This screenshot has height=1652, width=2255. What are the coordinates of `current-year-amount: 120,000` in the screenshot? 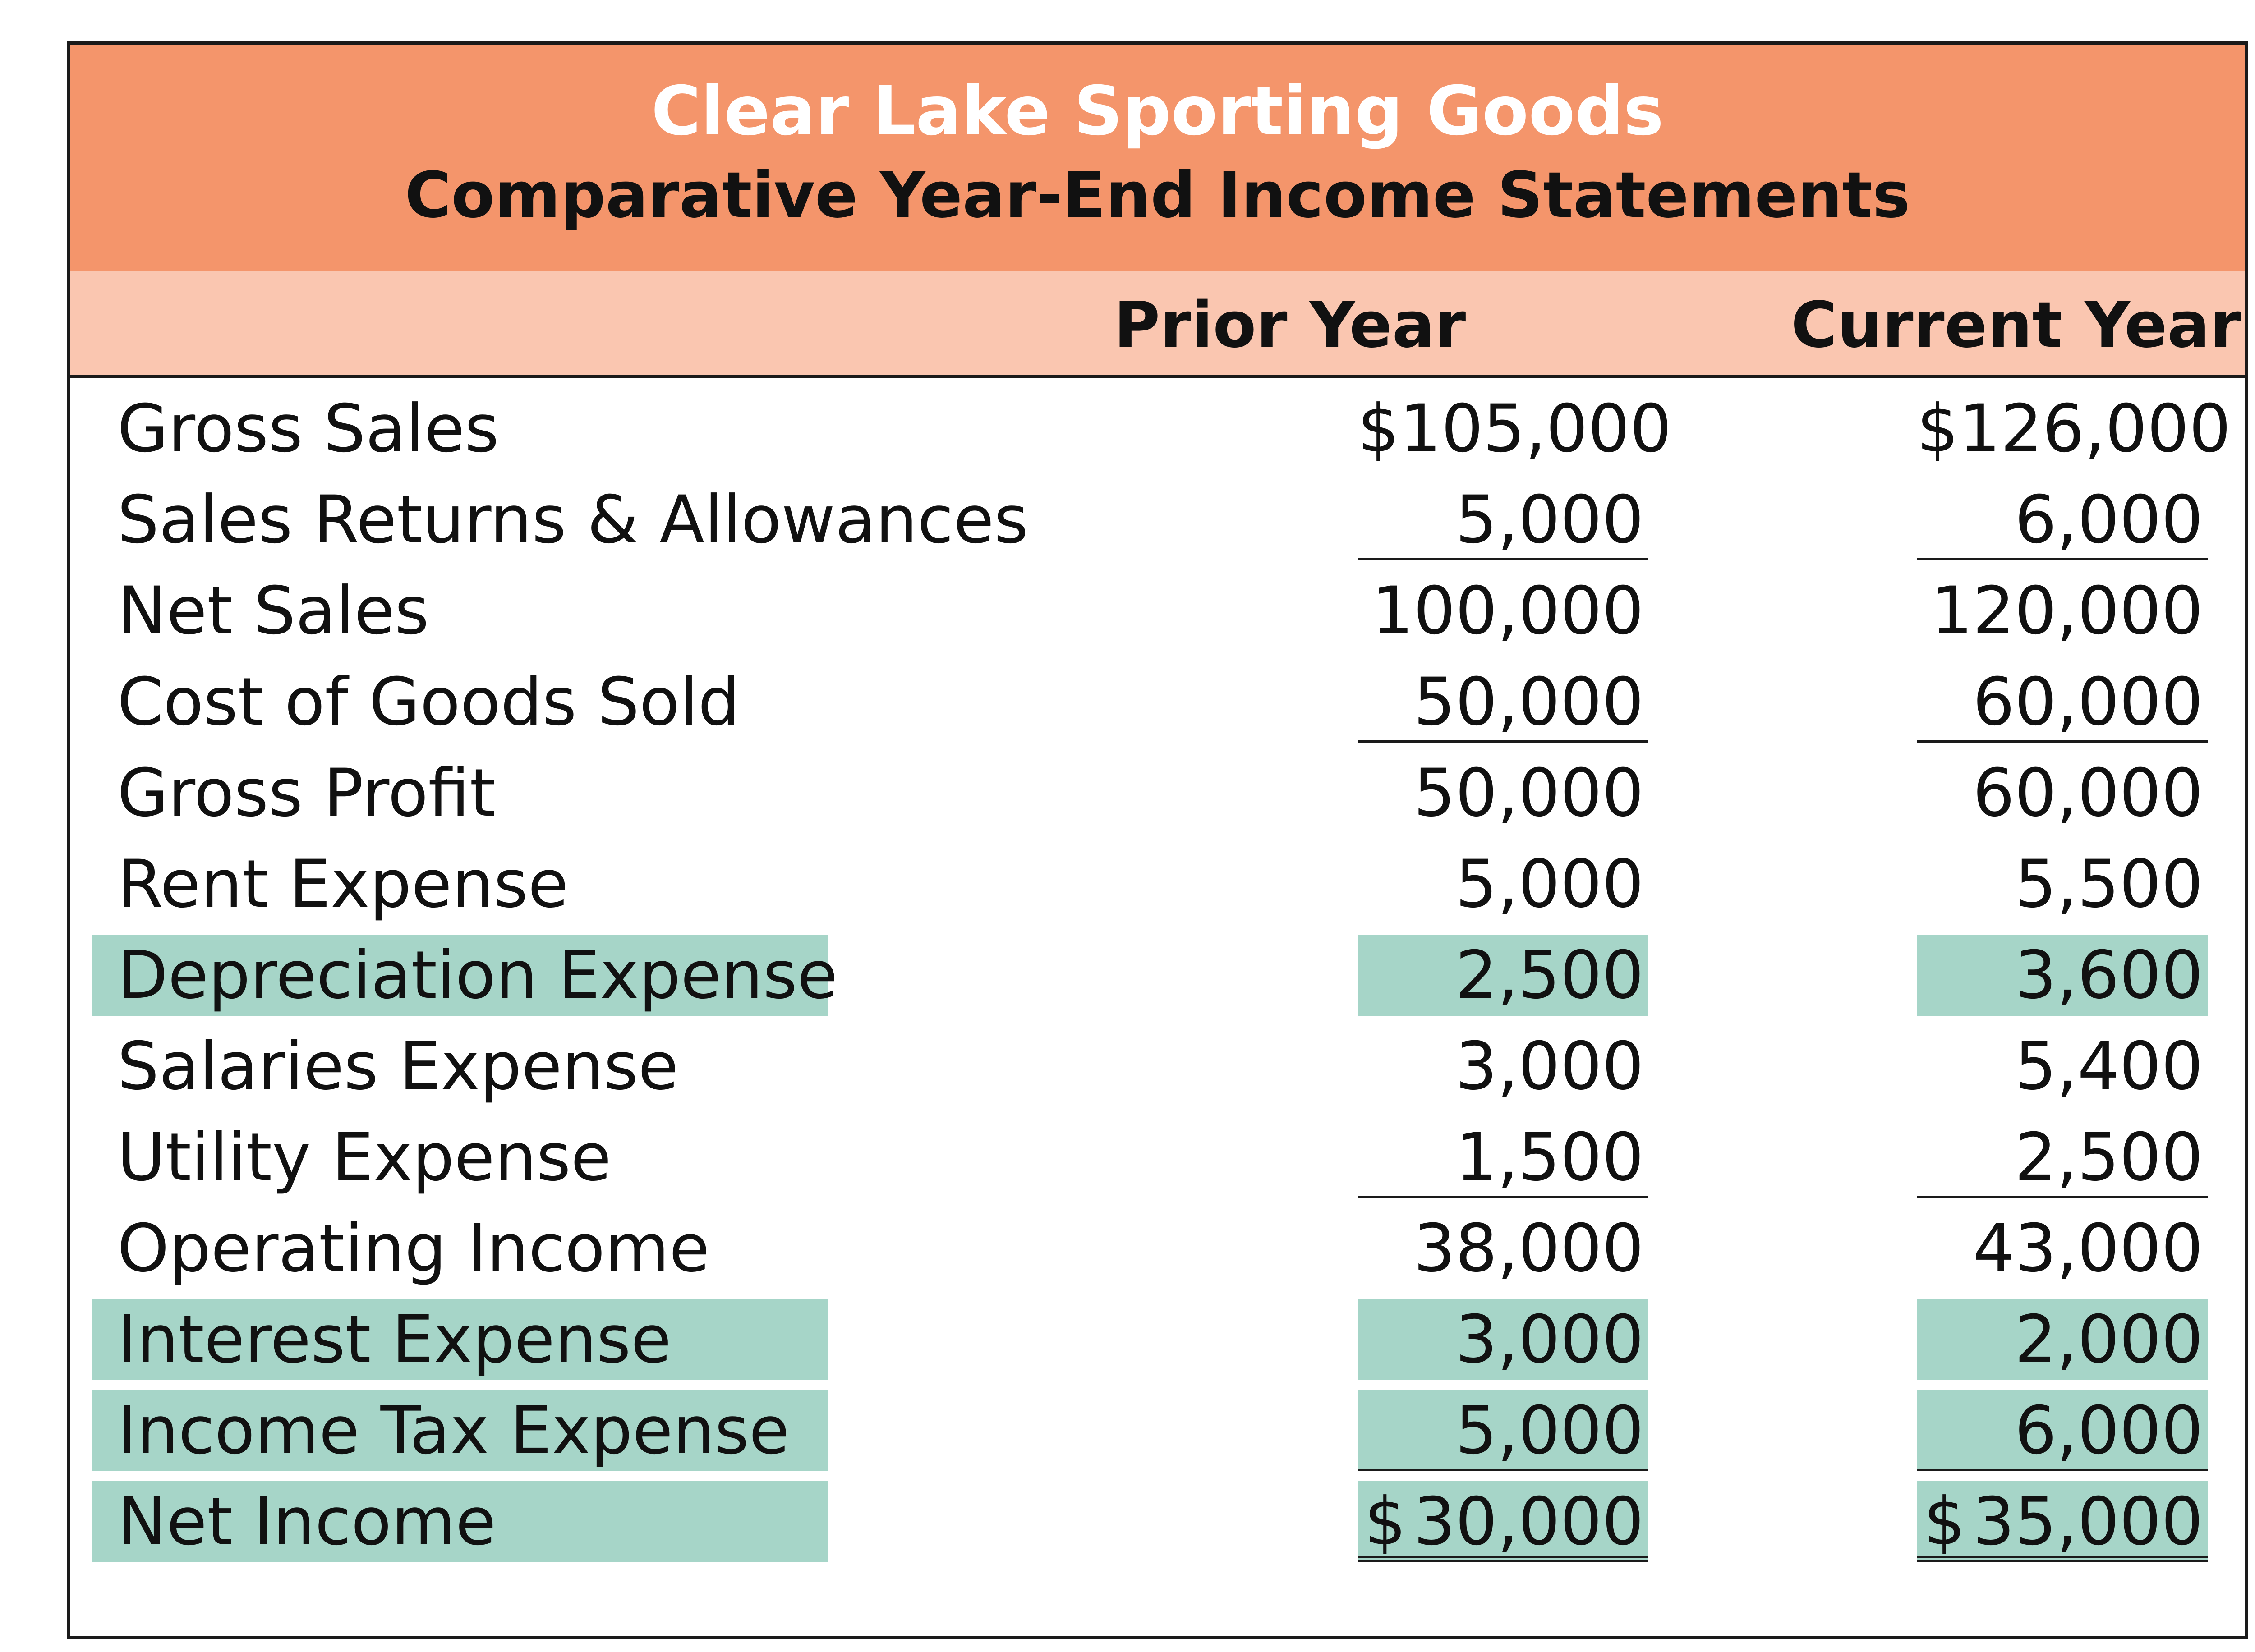 It's located at (2062, 611).